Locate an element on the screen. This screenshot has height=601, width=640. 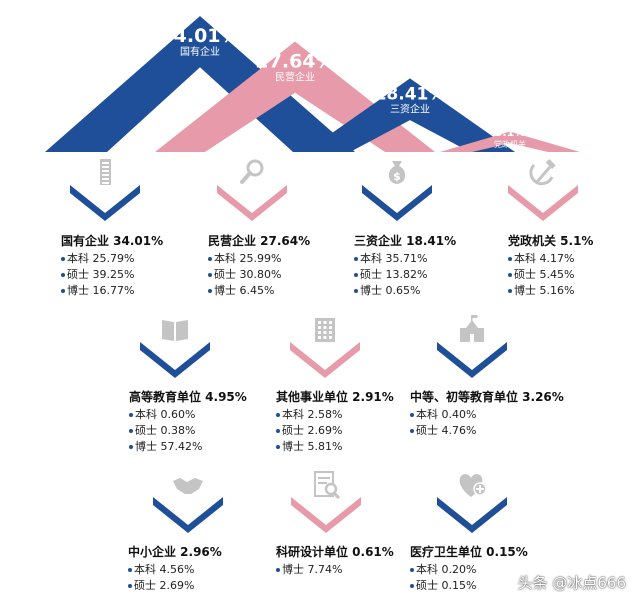
degree-row: 本科 2.58% is located at coordinates (309, 414).